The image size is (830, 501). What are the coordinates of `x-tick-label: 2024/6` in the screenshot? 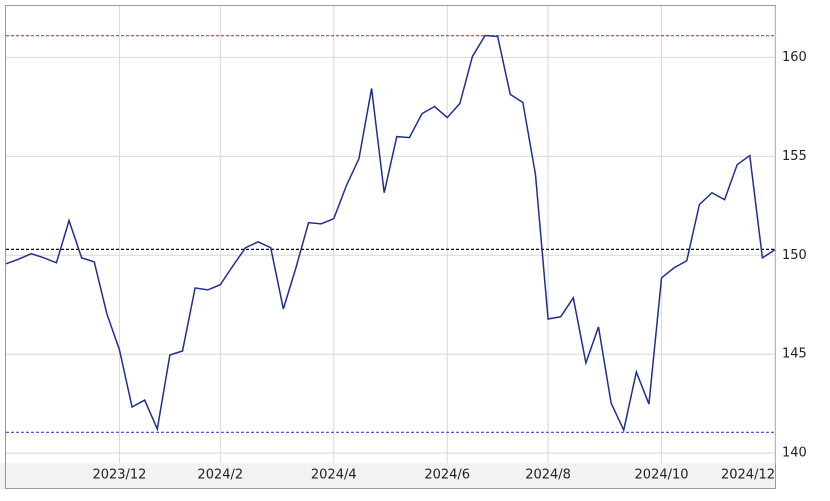 It's located at (447, 475).